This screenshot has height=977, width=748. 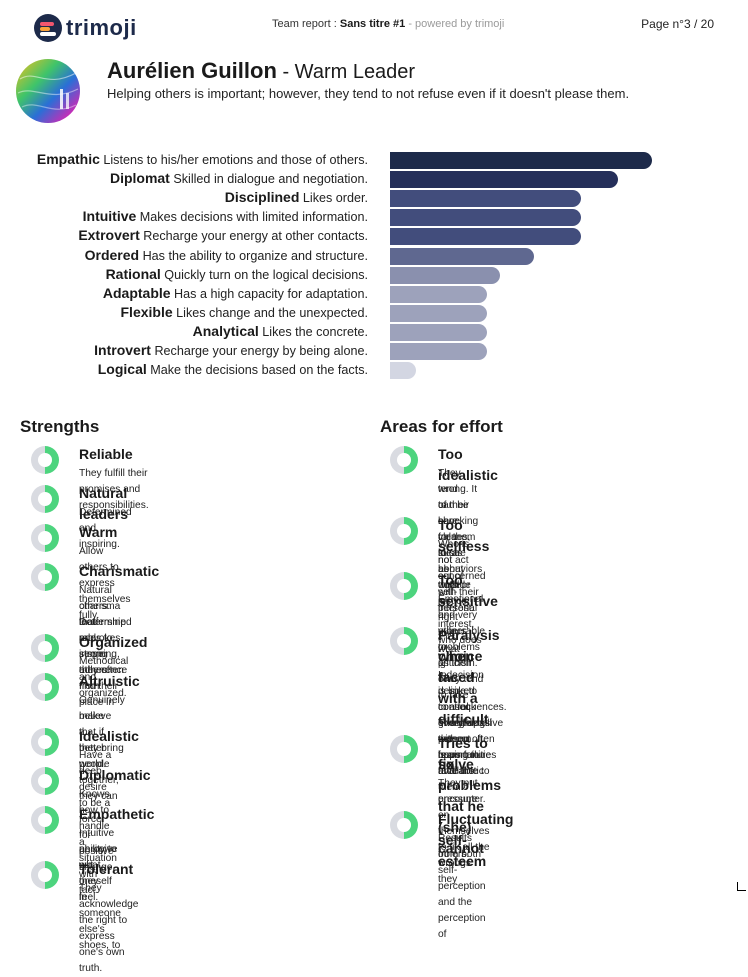 What do you see at coordinates (741, 886) in the screenshot?
I see `corner-mark` at bounding box center [741, 886].